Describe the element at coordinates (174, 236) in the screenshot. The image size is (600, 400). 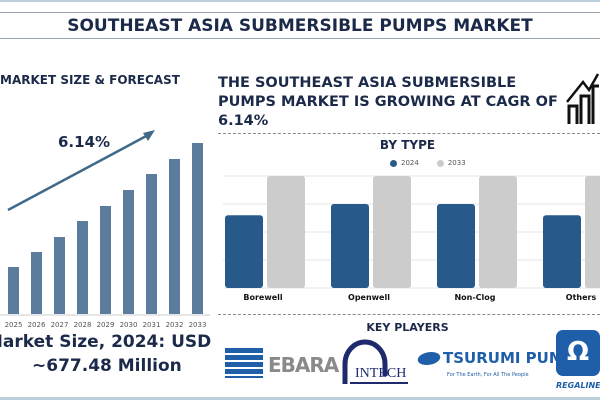
I see `bar-2032` at that location.